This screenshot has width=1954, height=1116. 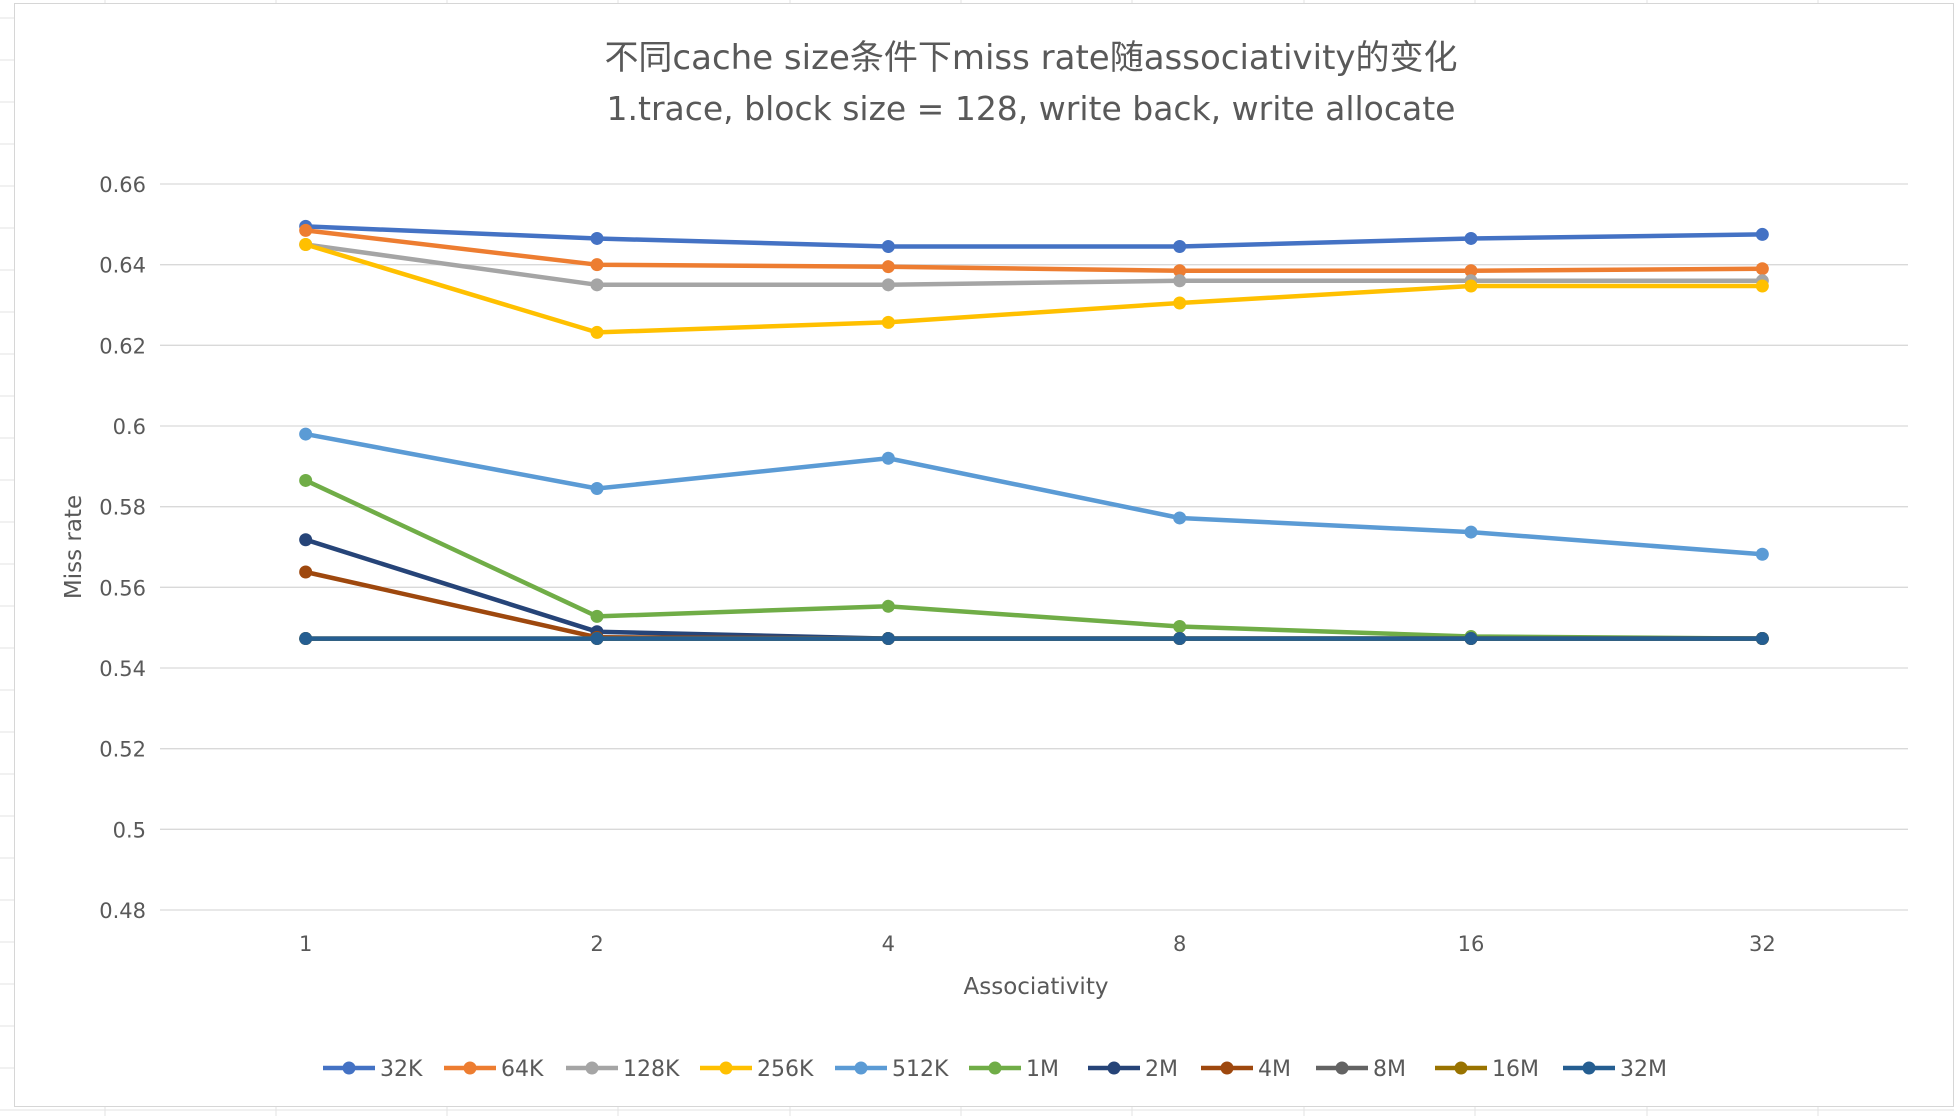 I want to click on y-tick-label: 0.62, so click(x=122, y=346).